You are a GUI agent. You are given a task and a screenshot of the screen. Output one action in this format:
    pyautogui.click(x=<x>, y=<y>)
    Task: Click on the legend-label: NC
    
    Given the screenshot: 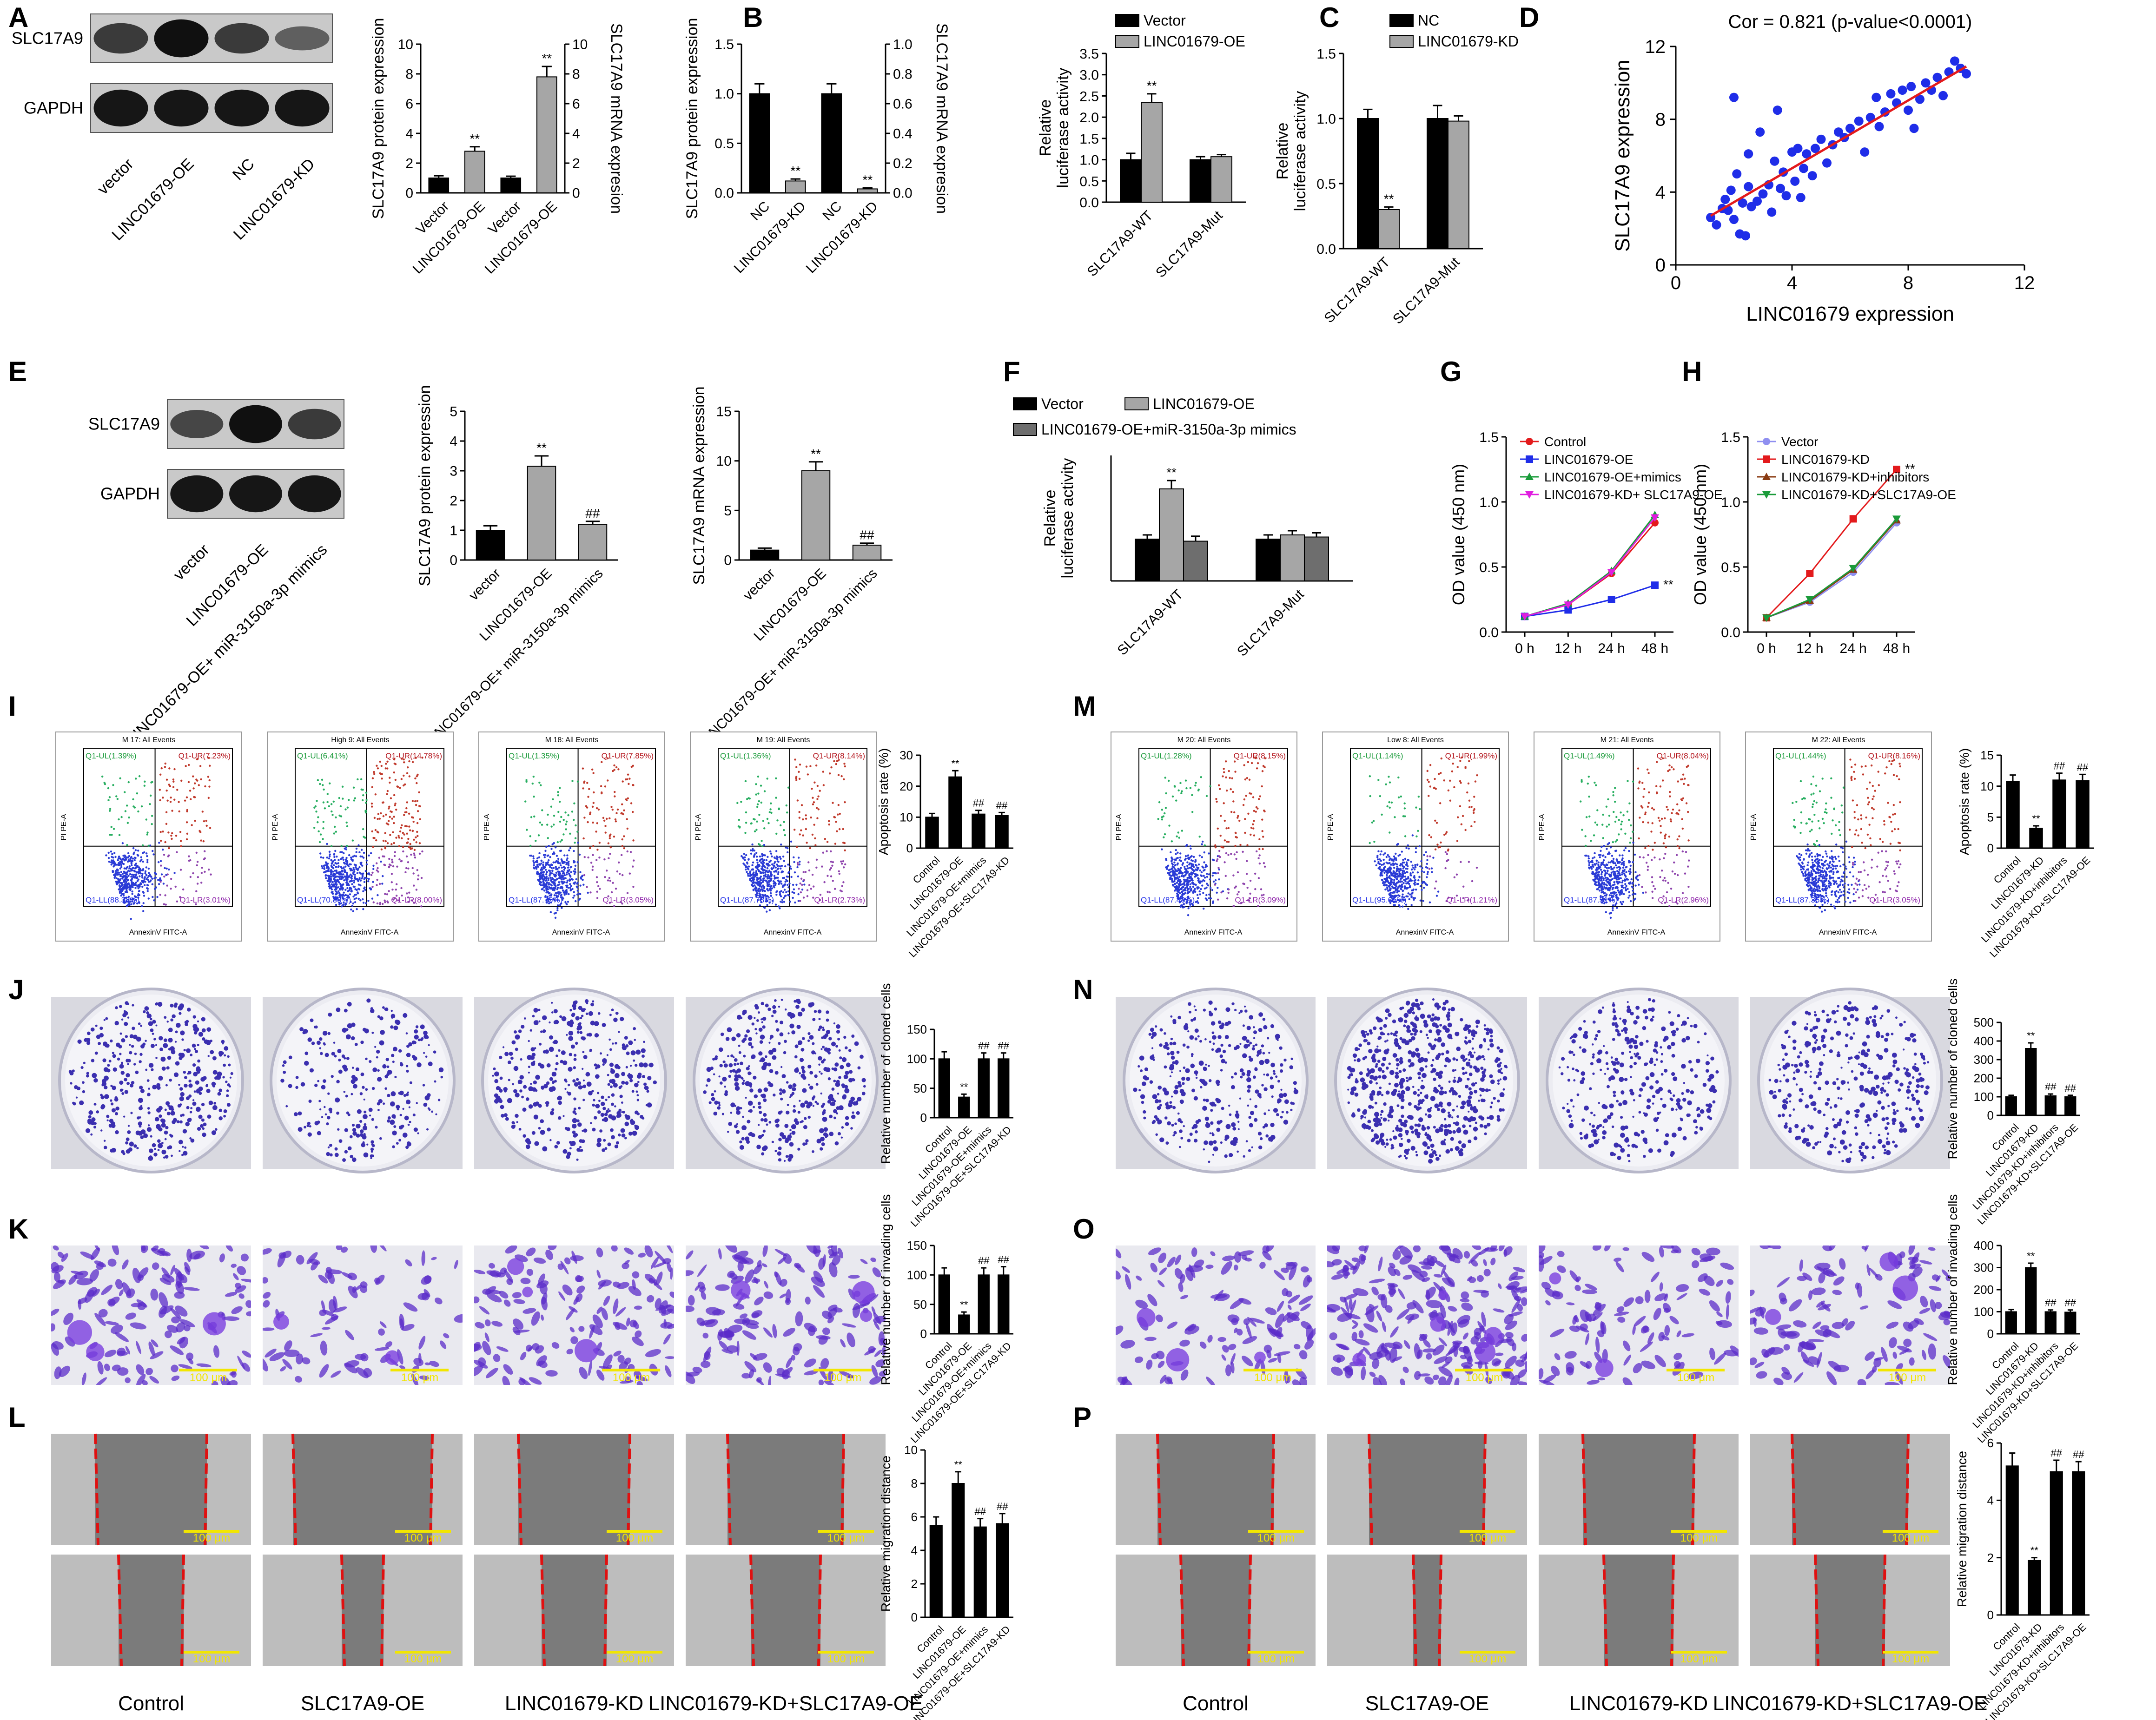 What is the action you would take?
    pyautogui.click(x=1428, y=20)
    